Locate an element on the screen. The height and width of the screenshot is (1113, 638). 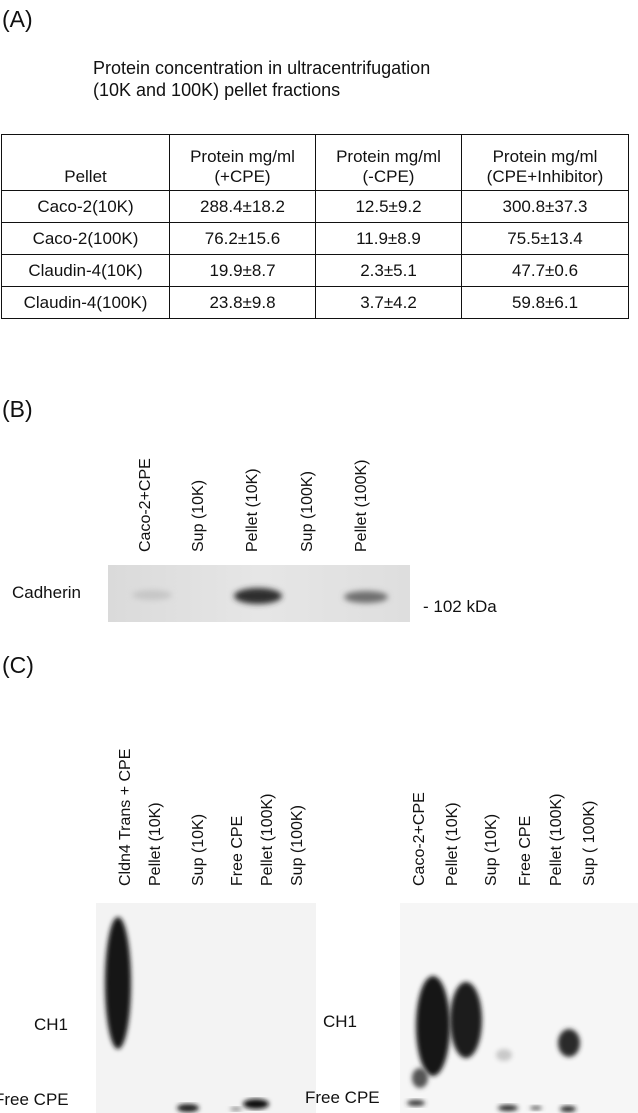
panel-c-label: (C) is located at coordinates (18, 665).